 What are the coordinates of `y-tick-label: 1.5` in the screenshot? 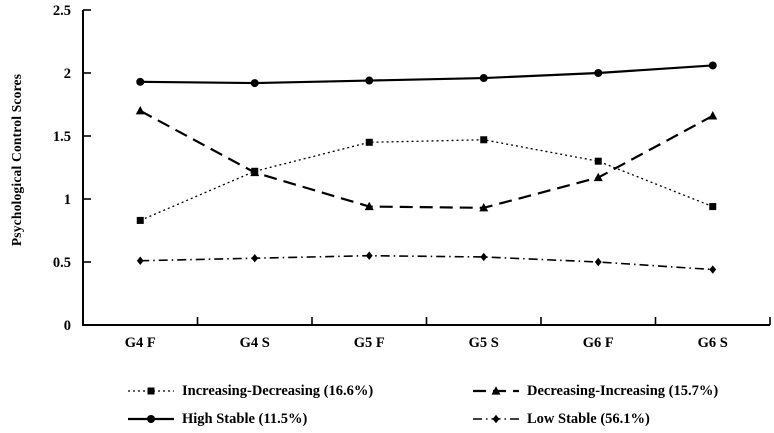 It's located at (62, 137).